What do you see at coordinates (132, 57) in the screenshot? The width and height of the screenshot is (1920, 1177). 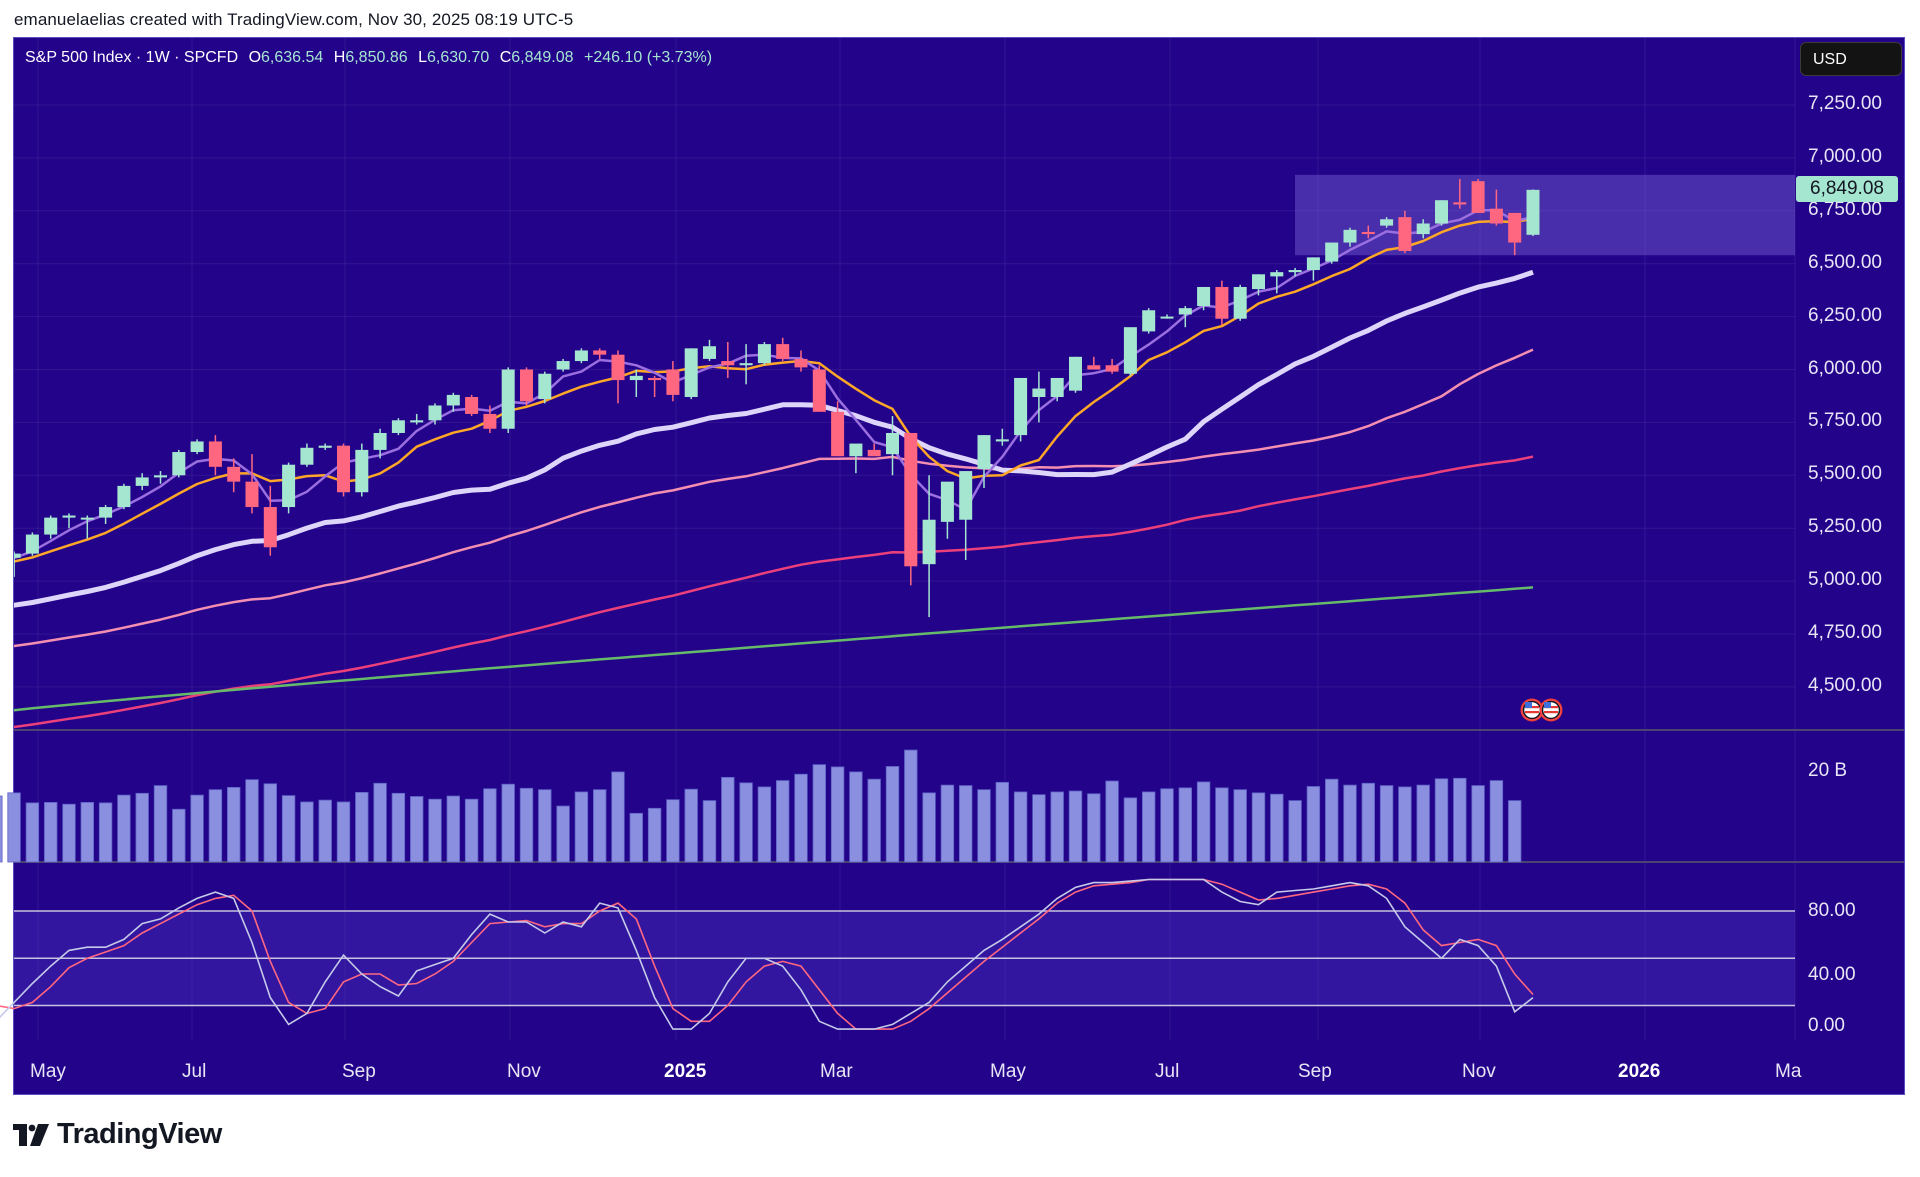 I see `symbol-name: S&P 500 Index · 1W · SPCFD` at bounding box center [132, 57].